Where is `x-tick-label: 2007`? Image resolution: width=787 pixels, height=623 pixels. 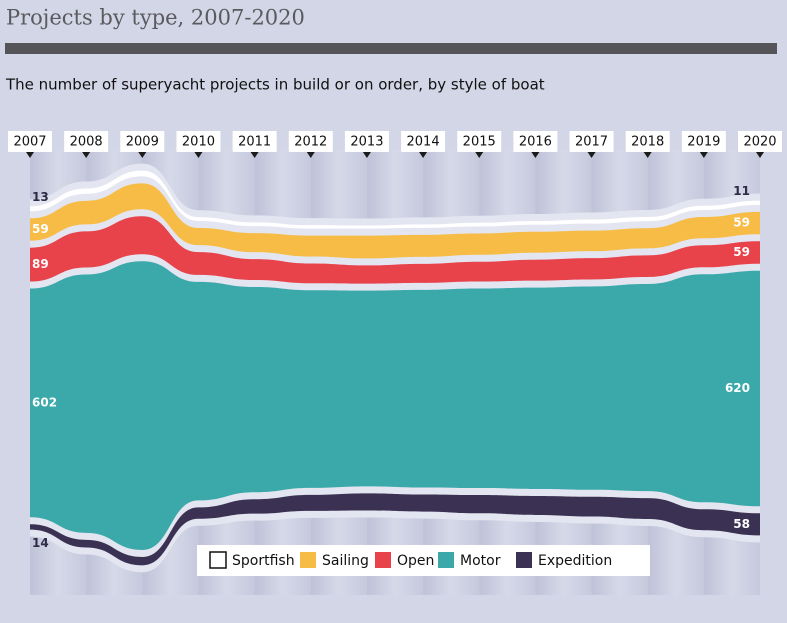 x-tick-label: 2007 is located at coordinates (29, 142).